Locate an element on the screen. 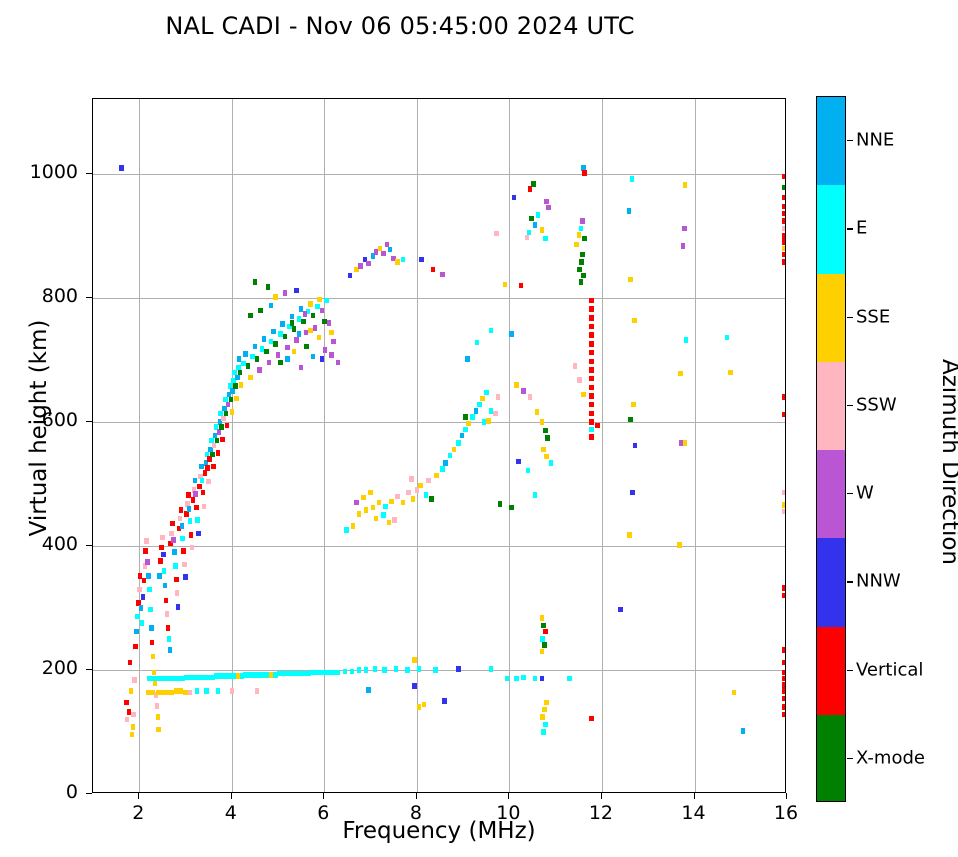  gridline-vertical is located at coordinates (232, 445).